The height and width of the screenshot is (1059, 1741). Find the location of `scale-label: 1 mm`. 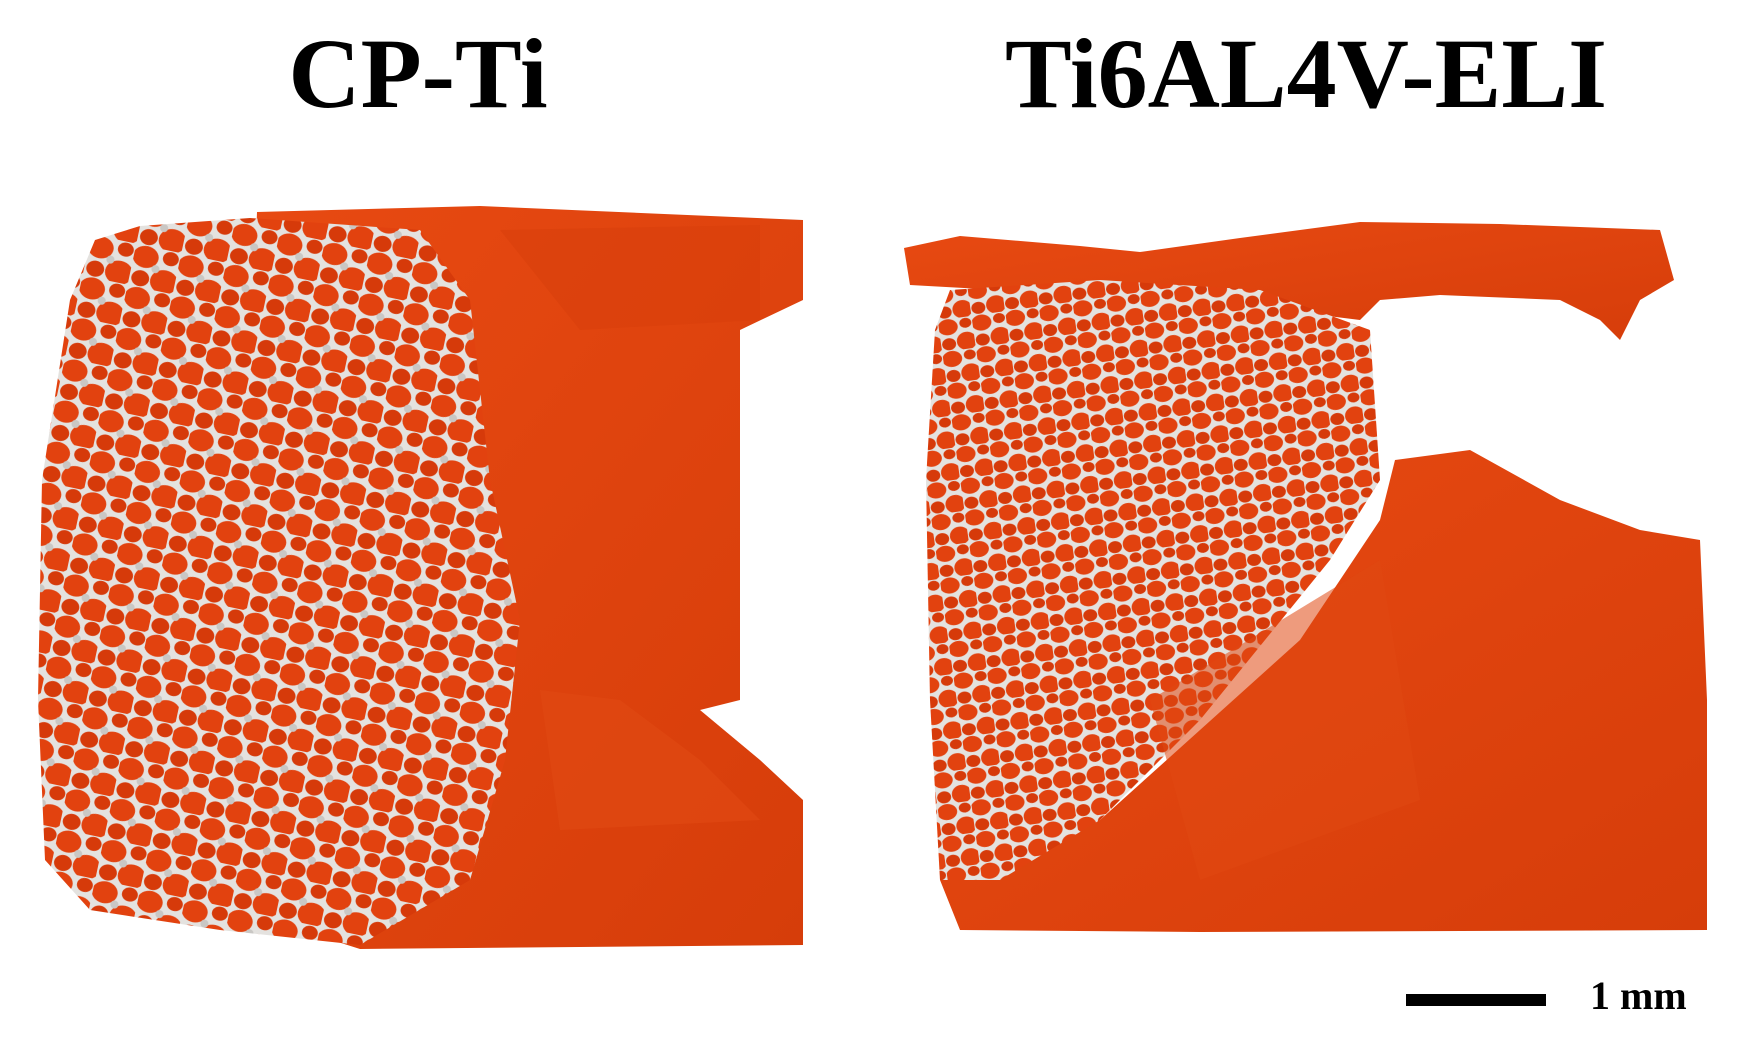

scale-label: 1 mm is located at coordinates (1638, 995).